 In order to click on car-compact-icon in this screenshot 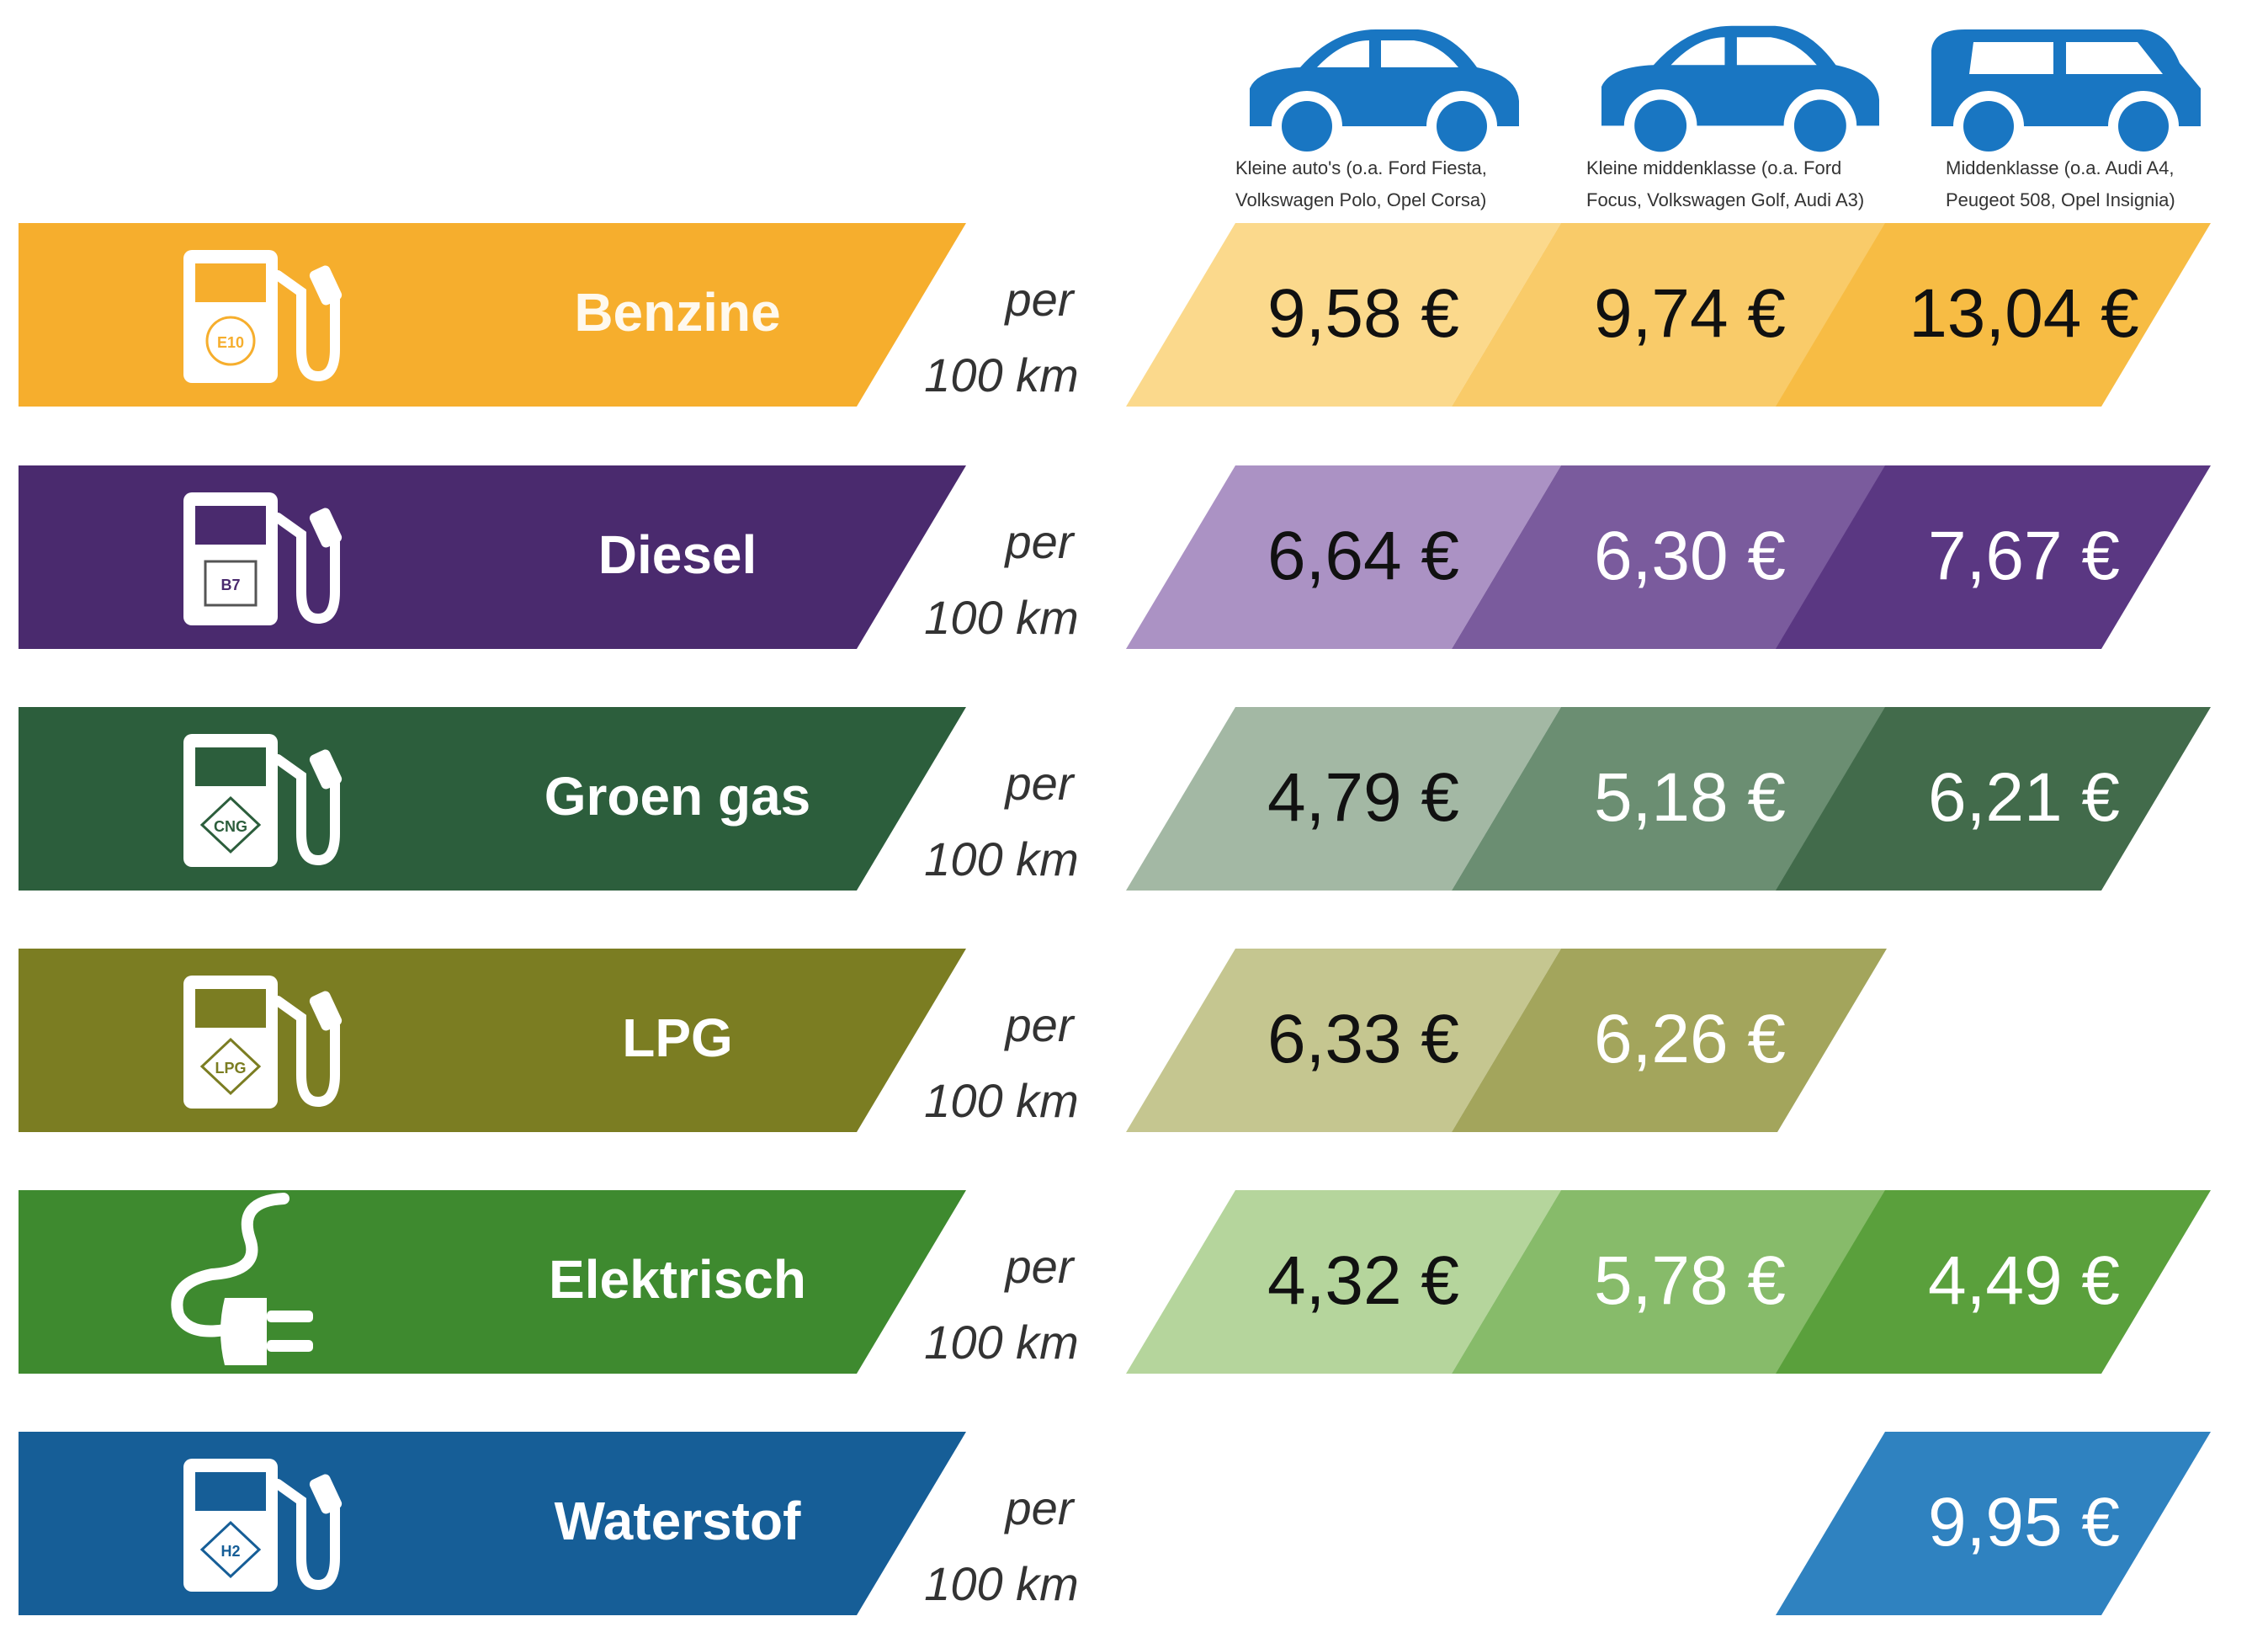, I will do `click(1740, 93)`.